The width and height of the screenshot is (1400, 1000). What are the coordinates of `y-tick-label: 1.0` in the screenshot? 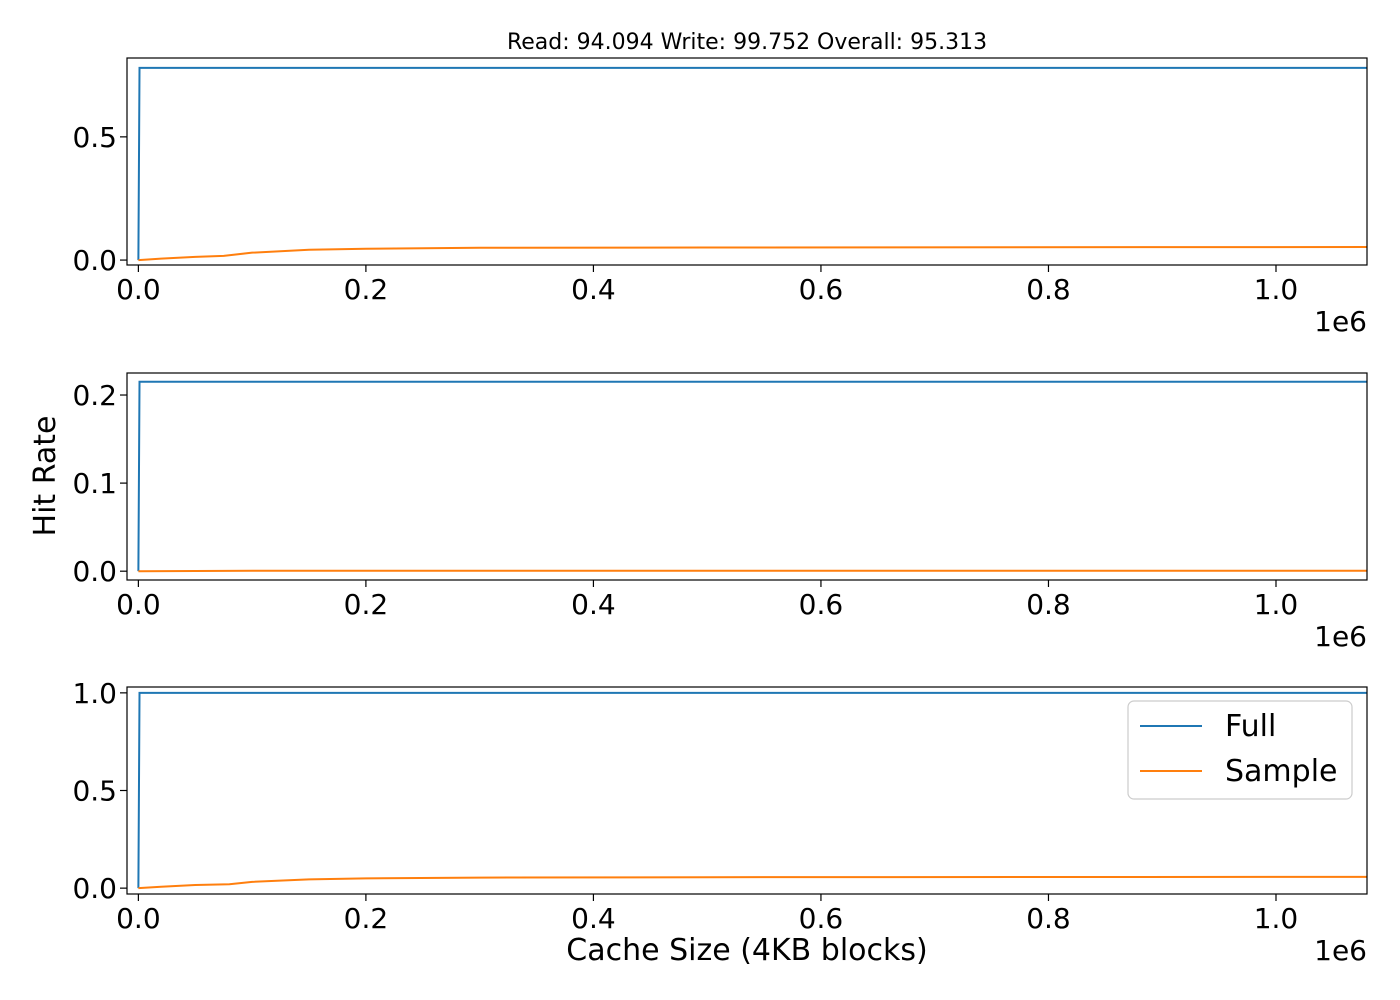 It's located at (94, 693).